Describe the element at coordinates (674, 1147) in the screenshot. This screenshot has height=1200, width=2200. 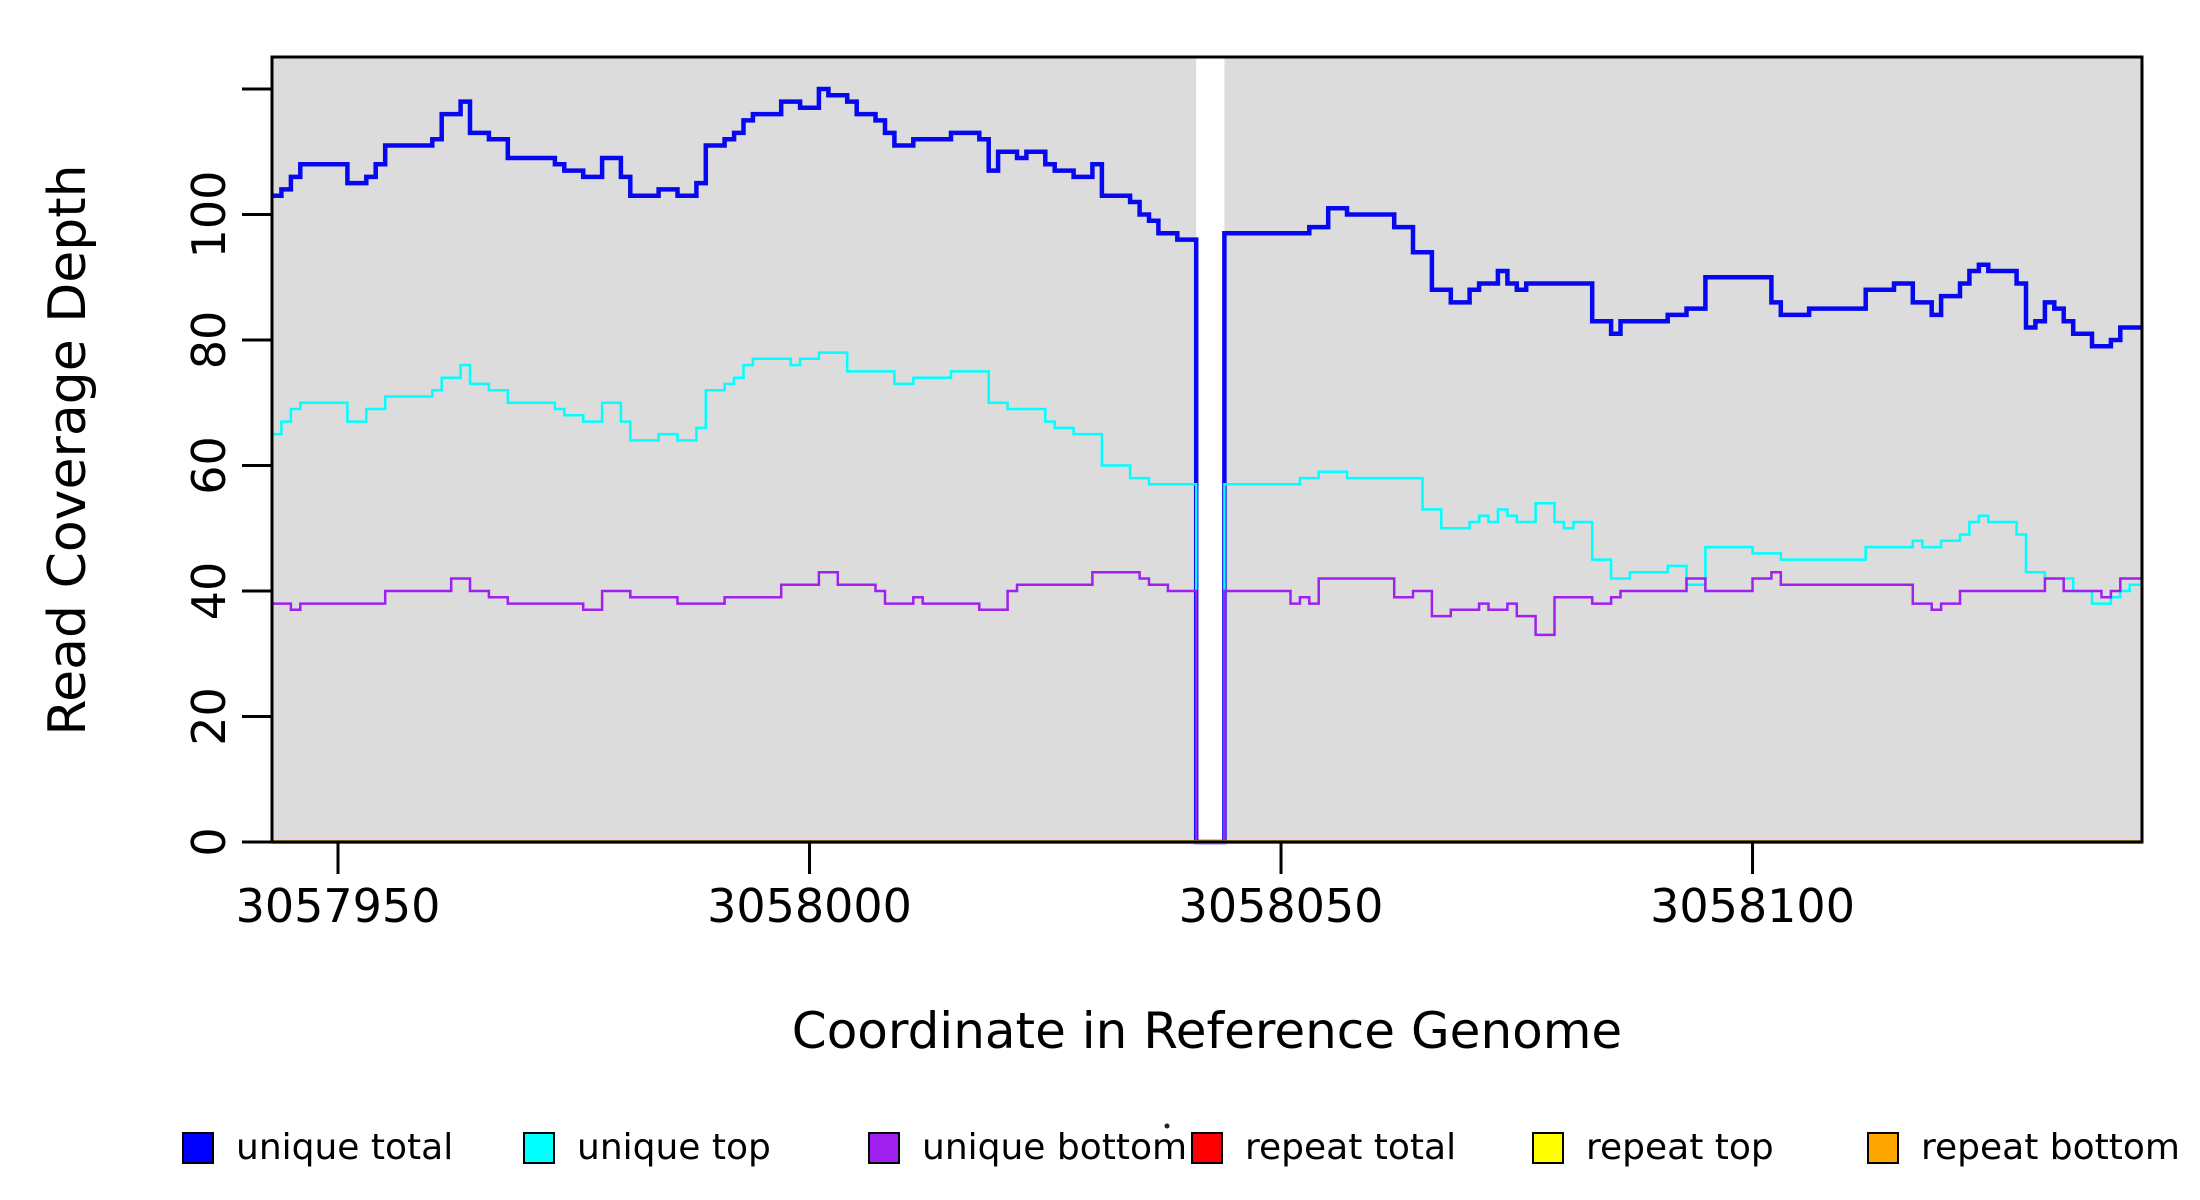
I see `legend-item-label: unique top` at that location.